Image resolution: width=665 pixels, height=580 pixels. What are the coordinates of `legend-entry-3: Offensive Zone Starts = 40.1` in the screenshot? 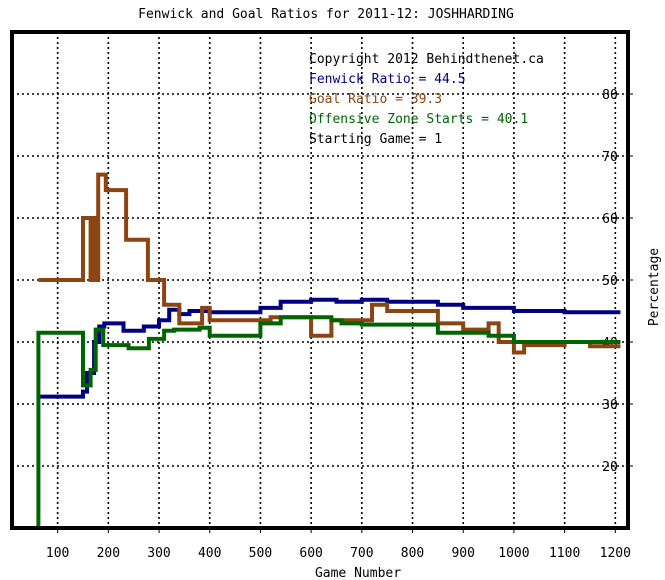 It's located at (418, 119).